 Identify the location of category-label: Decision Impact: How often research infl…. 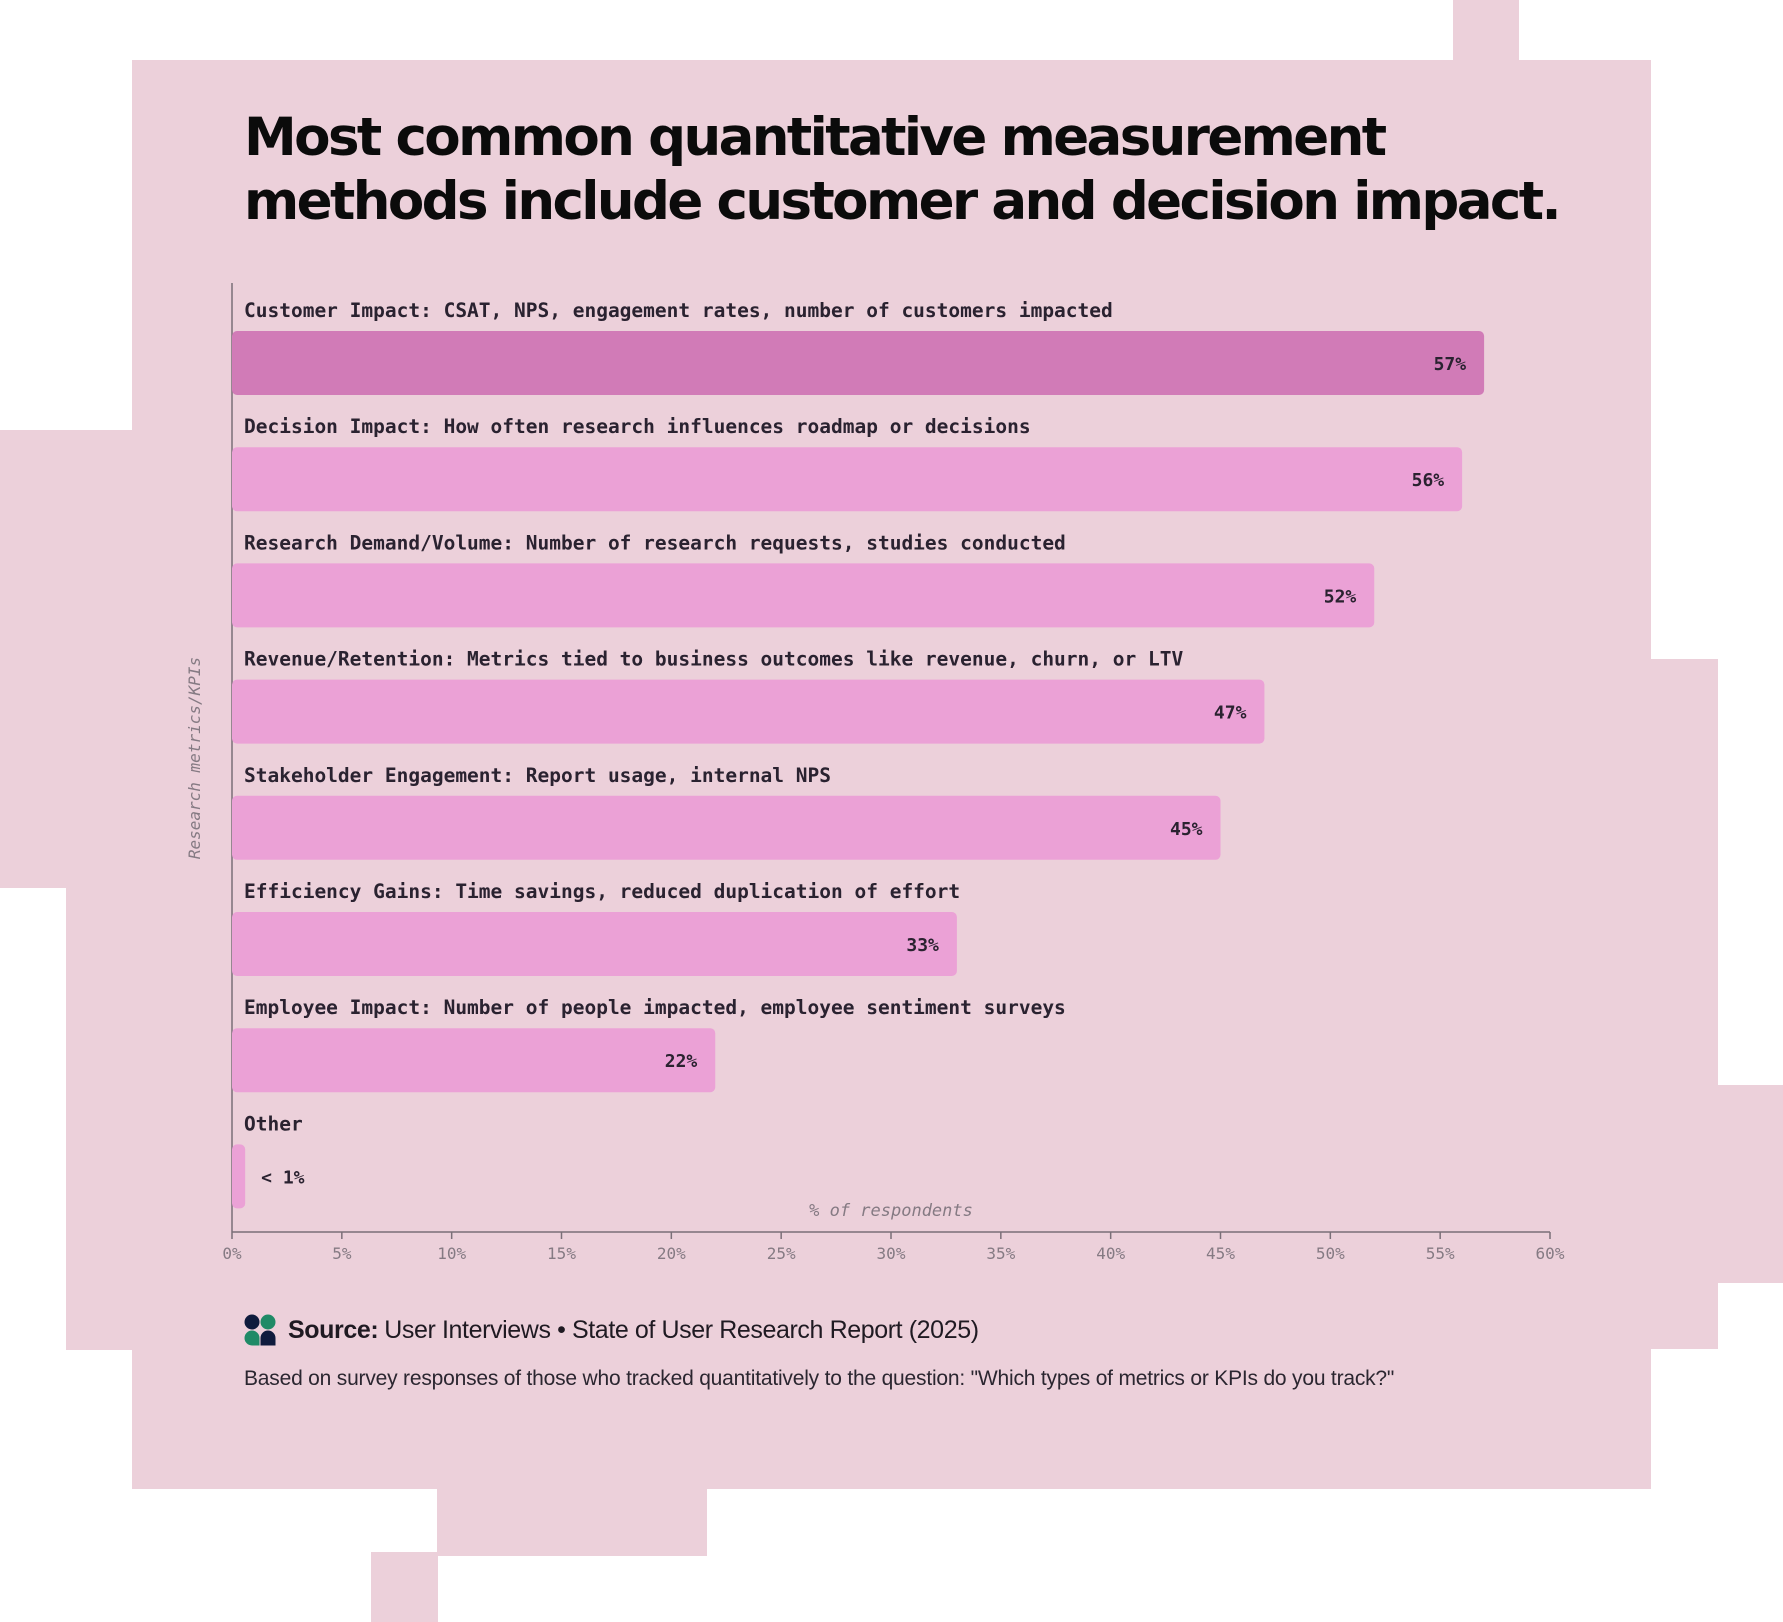
(637, 426).